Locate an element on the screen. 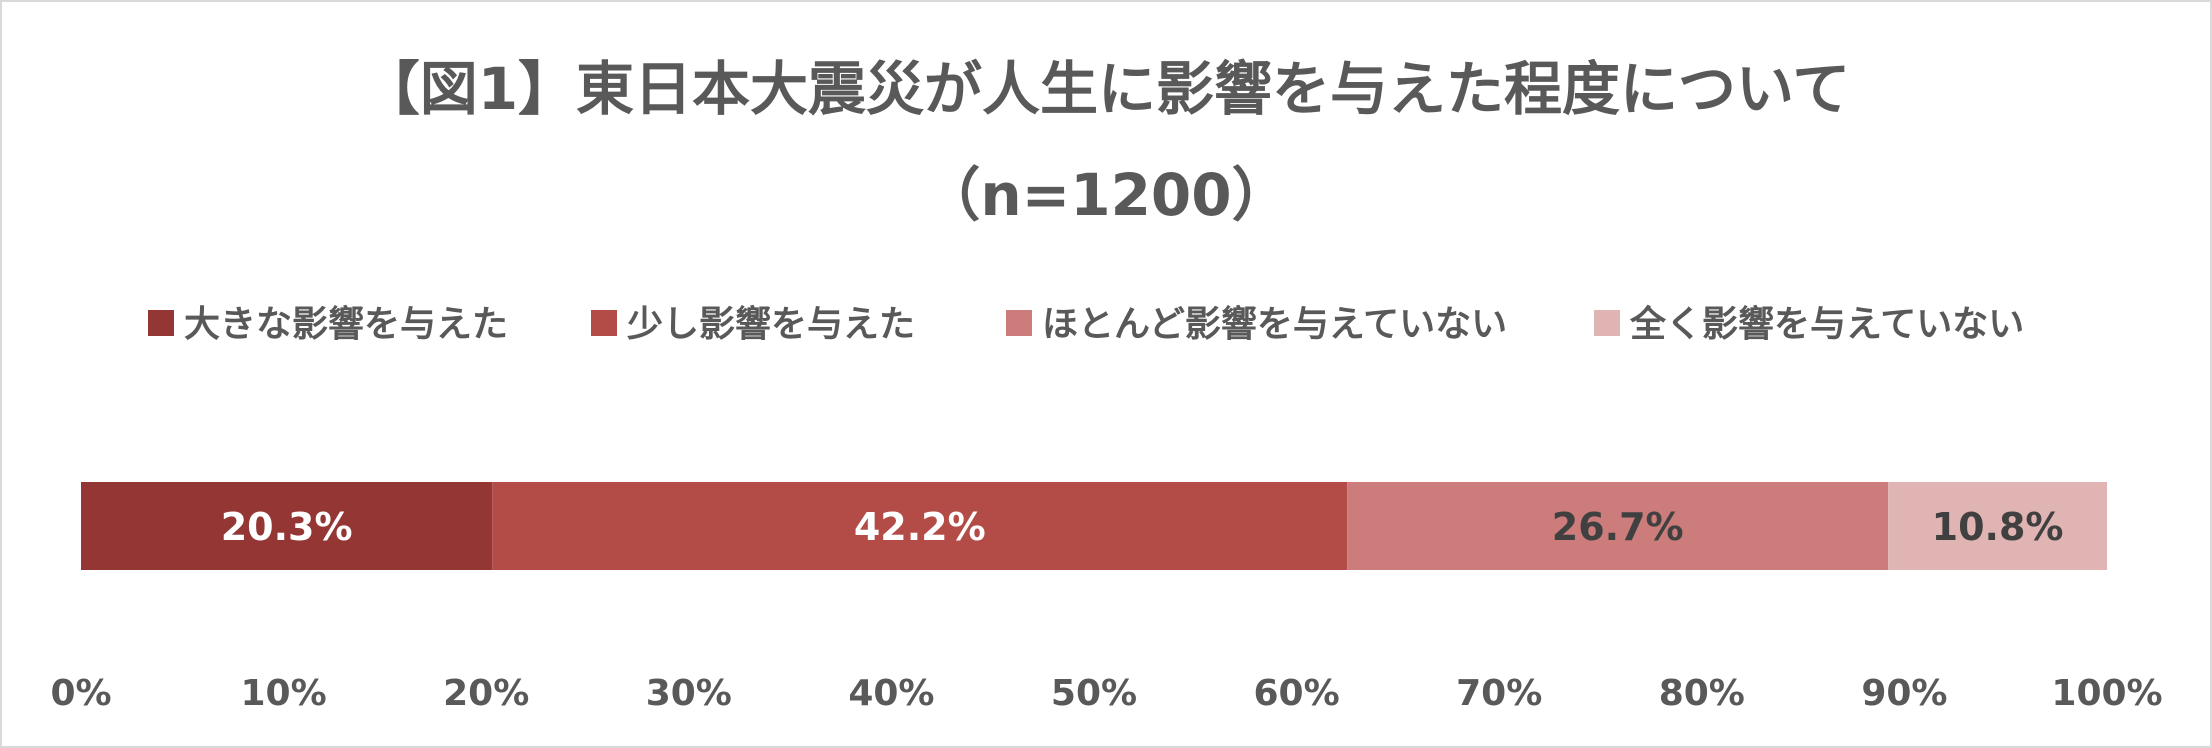 Image resolution: width=2212 pixels, height=748 pixels. x-tick-label: 60% is located at coordinates (1297, 693).